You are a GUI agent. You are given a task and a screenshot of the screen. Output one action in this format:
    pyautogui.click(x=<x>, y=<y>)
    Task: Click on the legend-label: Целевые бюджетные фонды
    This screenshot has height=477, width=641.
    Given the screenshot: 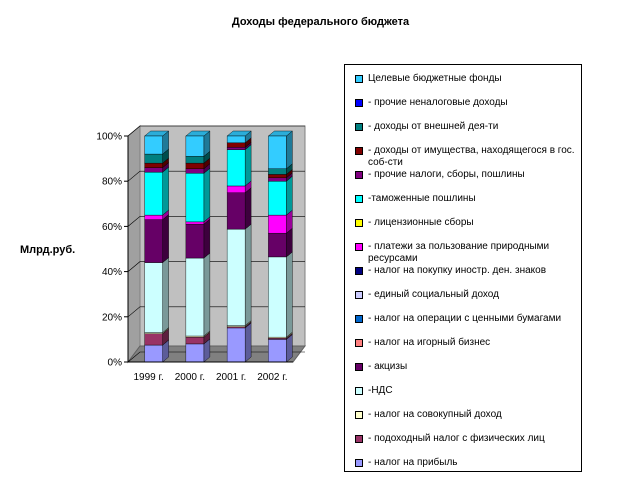 What is the action you would take?
    pyautogui.click(x=435, y=78)
    